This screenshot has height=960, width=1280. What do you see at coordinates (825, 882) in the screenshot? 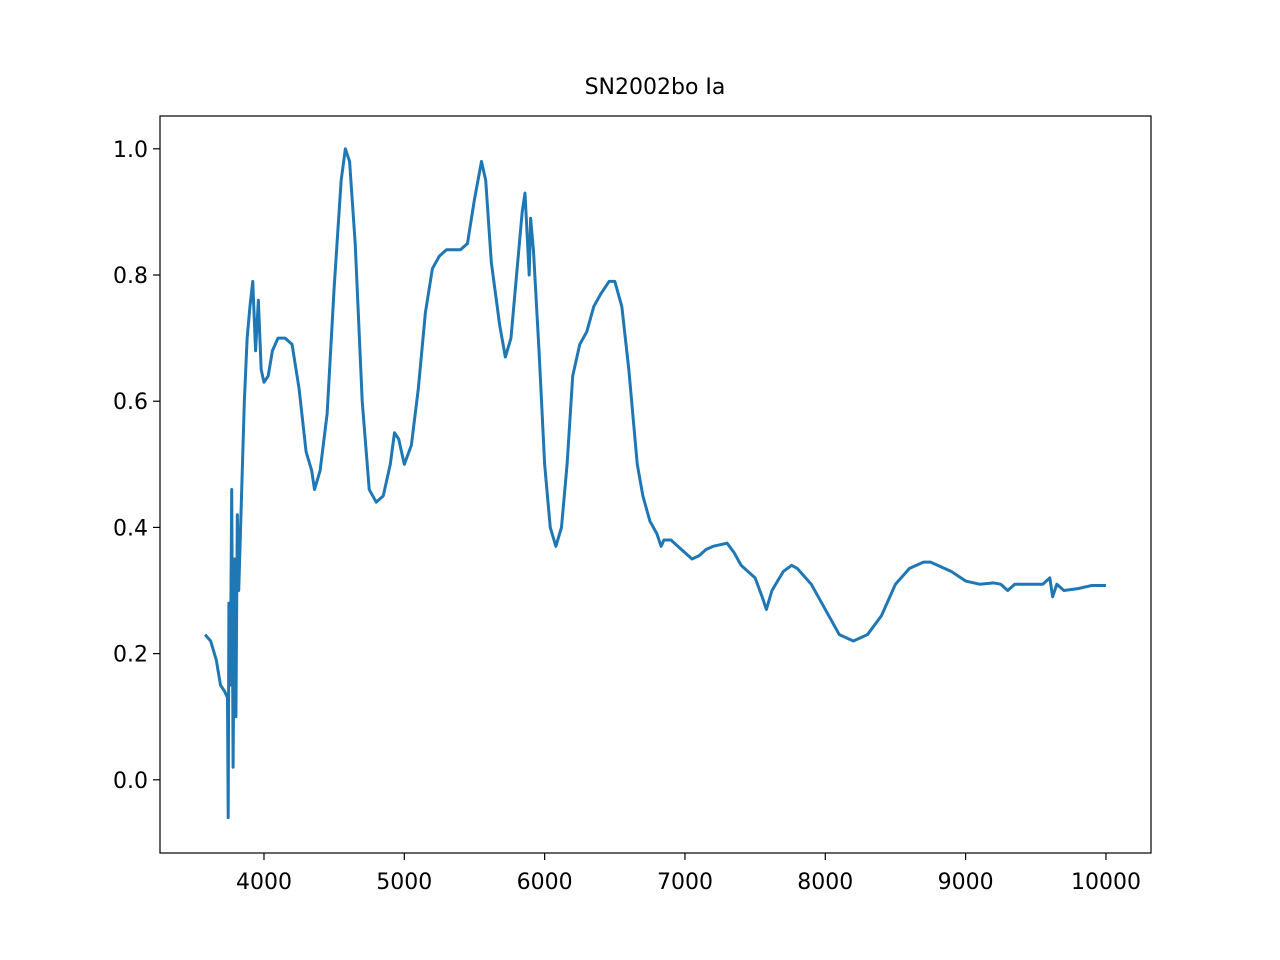
I see `x-tick-label: 8000` at bounding box center [825, 882].